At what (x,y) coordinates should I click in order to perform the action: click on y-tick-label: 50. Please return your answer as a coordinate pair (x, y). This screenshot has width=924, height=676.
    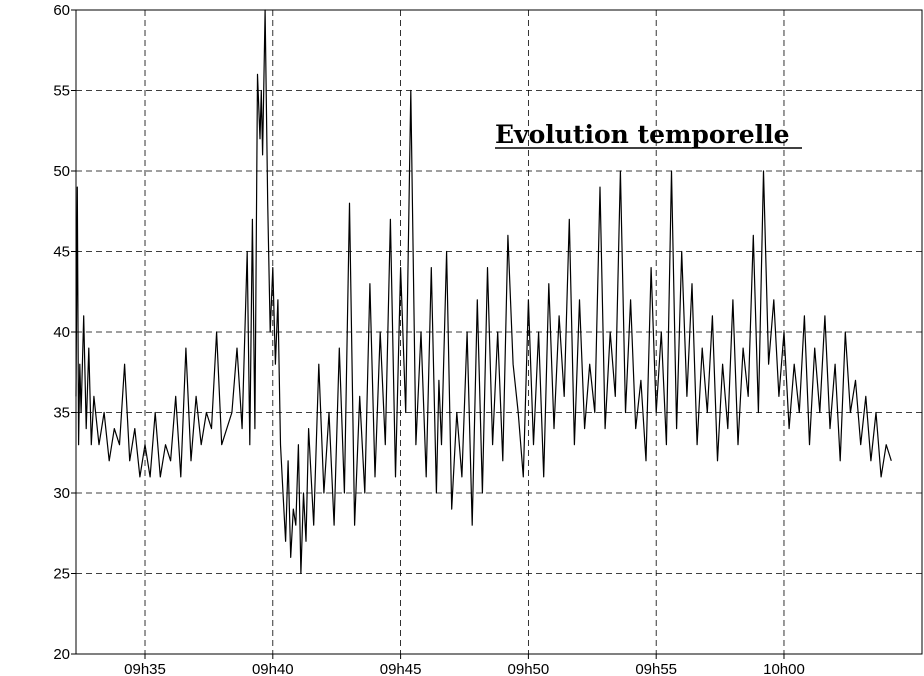
    Looking at the image, I should click on (61, 171).